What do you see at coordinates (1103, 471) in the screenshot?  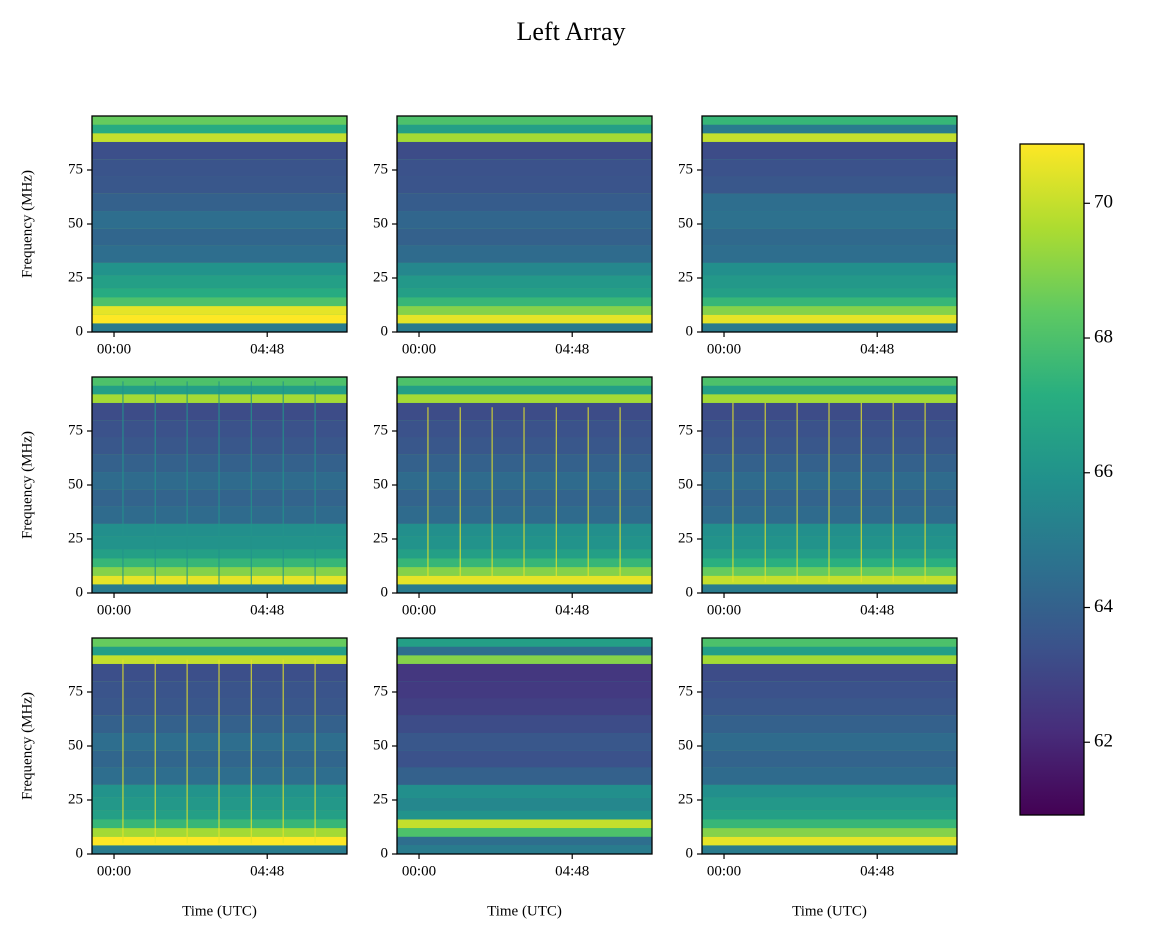 I see `colorbar-tick-label: 66` at bounding box center [1103, 471].